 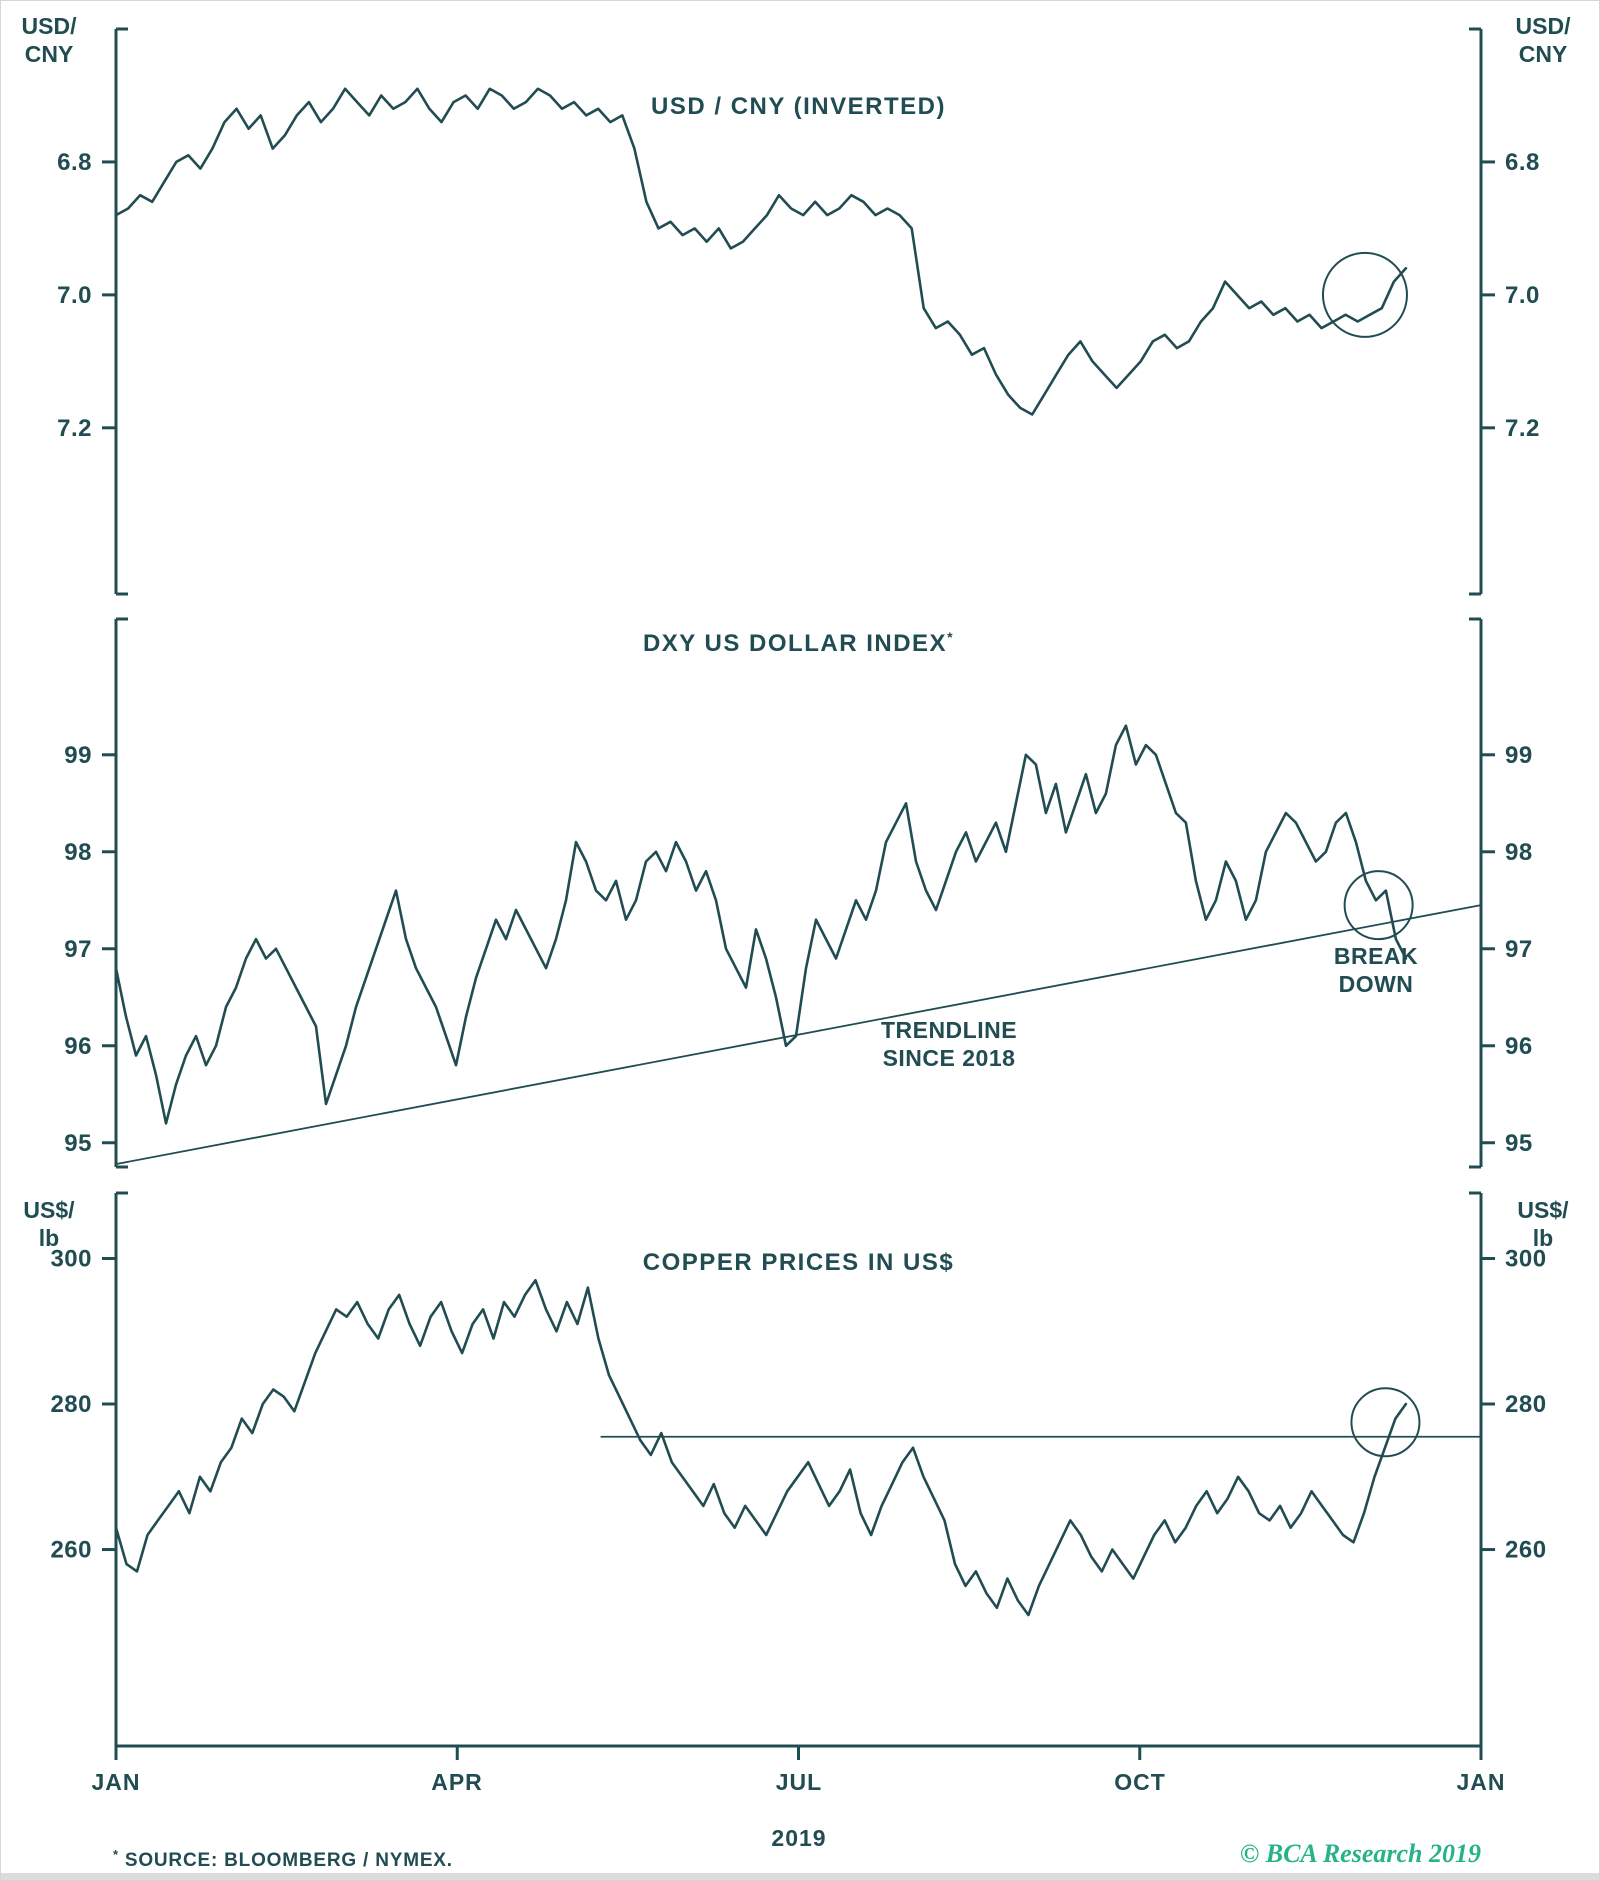 What do you see at coordinates (799, 1782) in the screenshot?
I see `x-tick-label-jul: JUL` at bounding box center [799, 1782].